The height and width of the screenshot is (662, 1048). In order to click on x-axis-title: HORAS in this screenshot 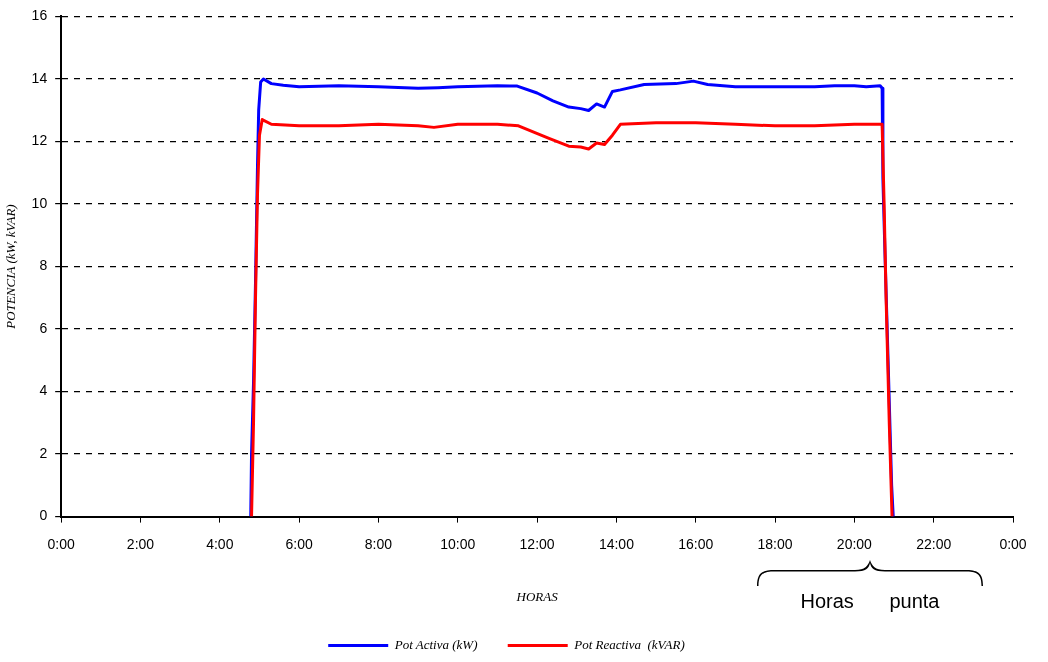, I will do `click(537, 596)`.